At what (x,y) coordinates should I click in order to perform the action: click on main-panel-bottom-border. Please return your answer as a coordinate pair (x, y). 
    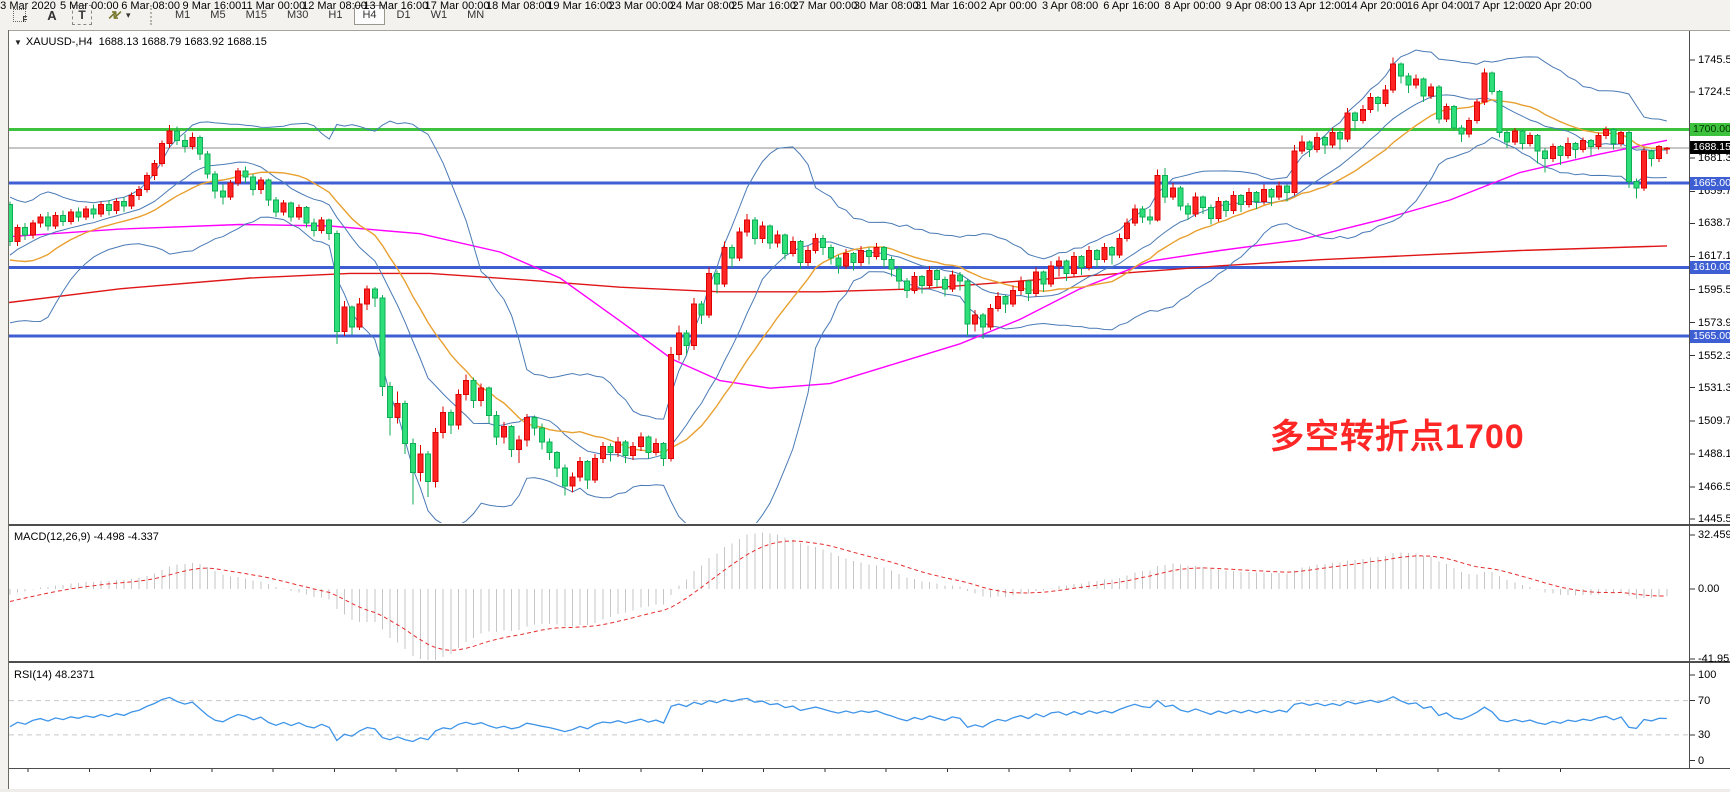
    Looking at the image, I should click on (865, 525).